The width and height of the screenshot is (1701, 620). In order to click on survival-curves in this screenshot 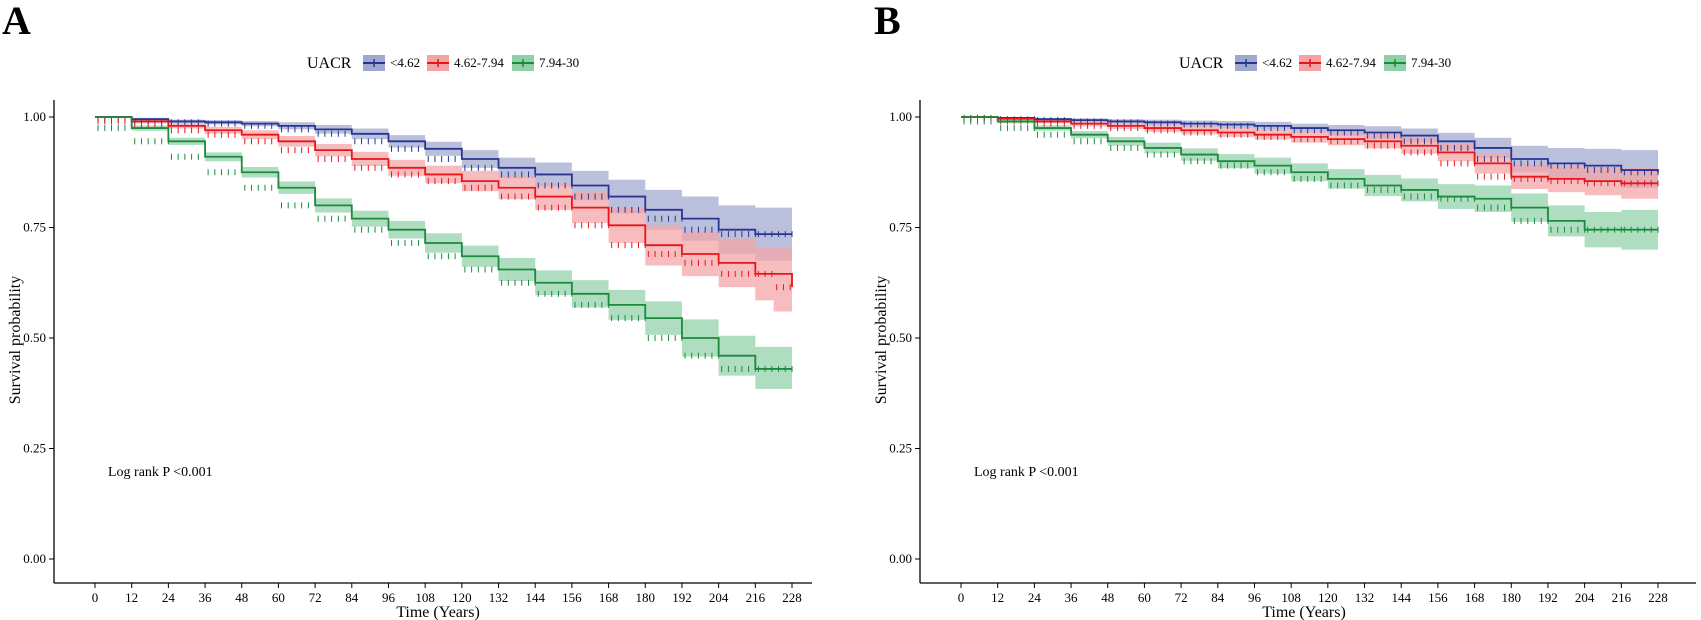, I will do `click(1310, 173)`.